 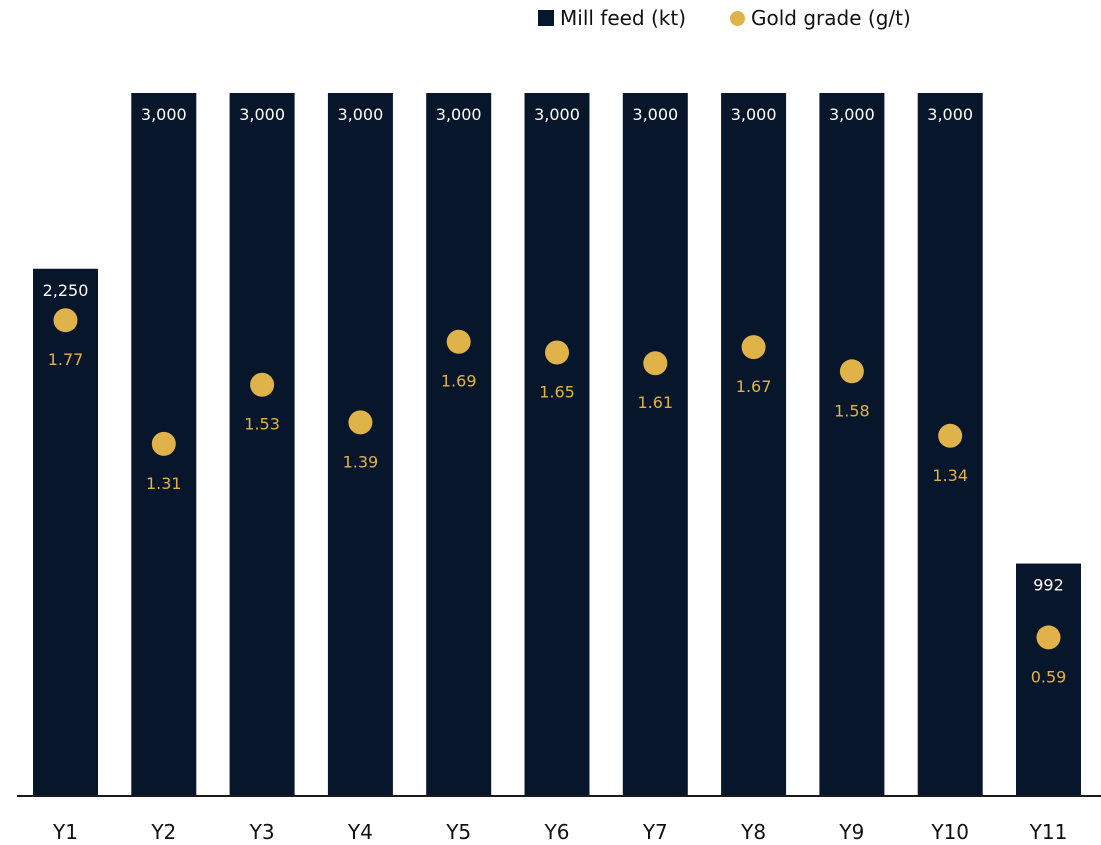 I want to click on legend-item-gold-grade: Gold grade (g/t), so click(x=820, y=18).